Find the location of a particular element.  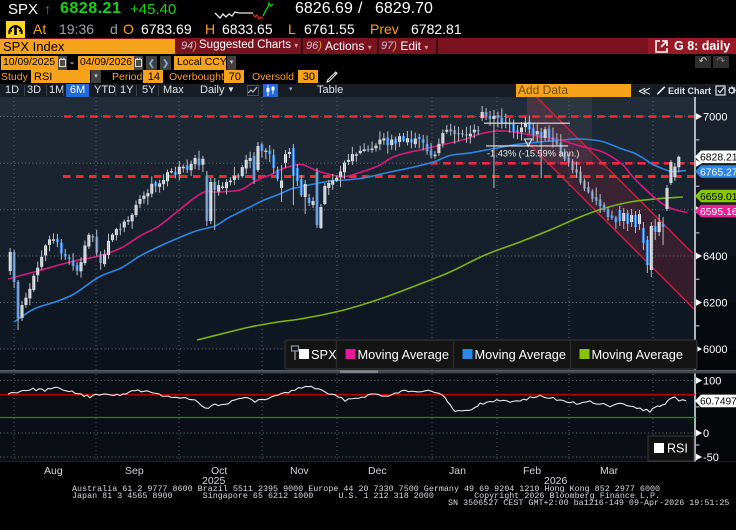

svg-text: 6595.16 is located at coordinates (718, 212).